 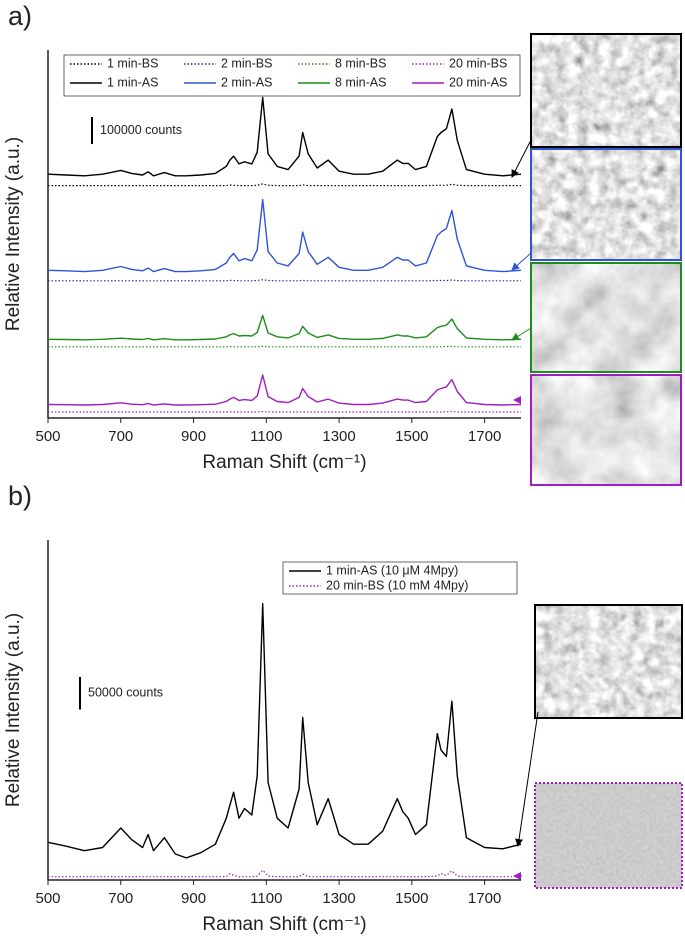 What do you see at coordinates (20, 16) in the screenshot?
I see `panel-label: a)` at bounding box center [20, 16].